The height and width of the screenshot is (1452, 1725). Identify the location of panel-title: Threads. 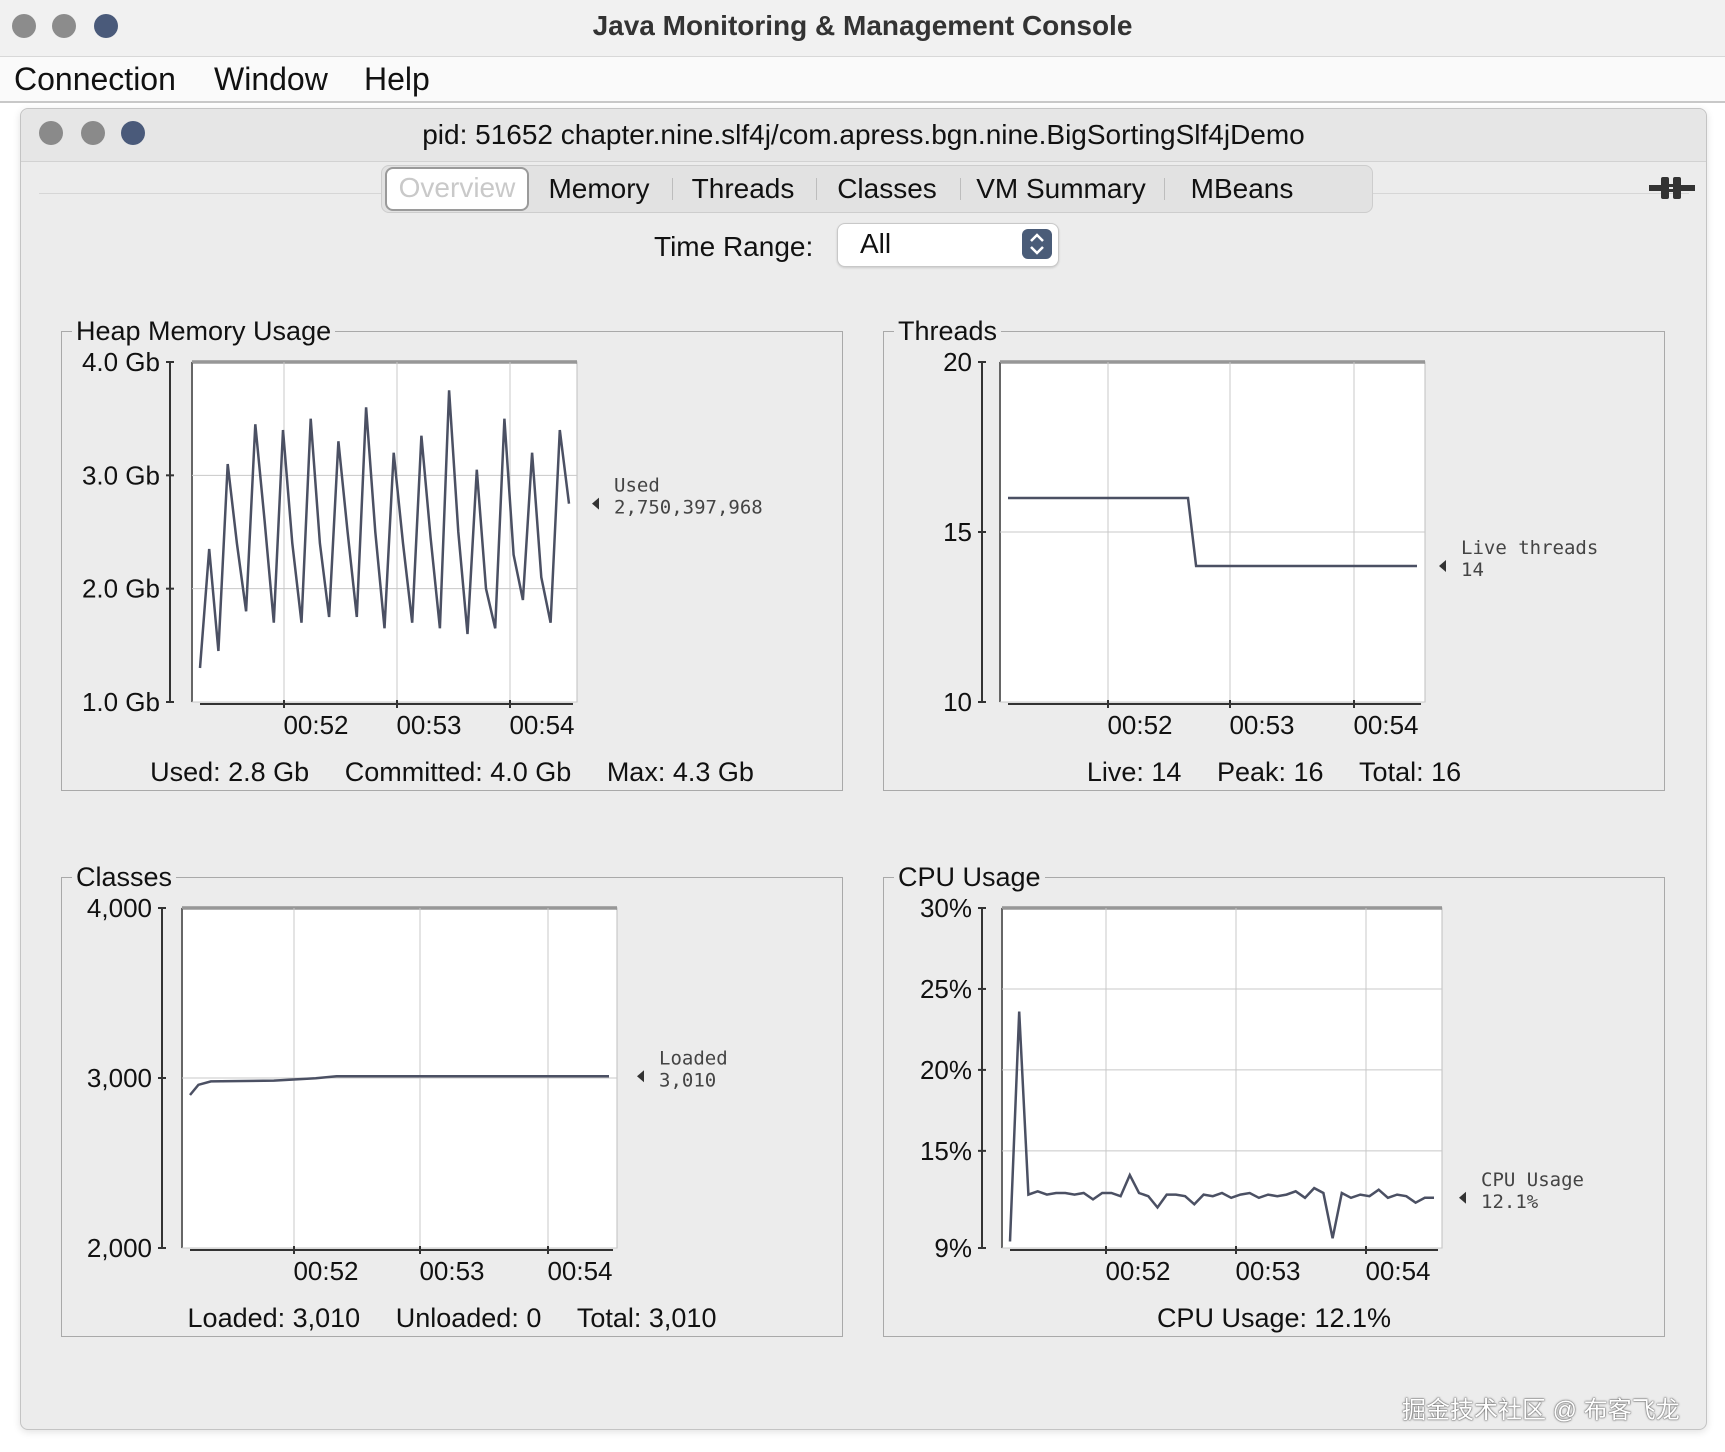
(948, 331).